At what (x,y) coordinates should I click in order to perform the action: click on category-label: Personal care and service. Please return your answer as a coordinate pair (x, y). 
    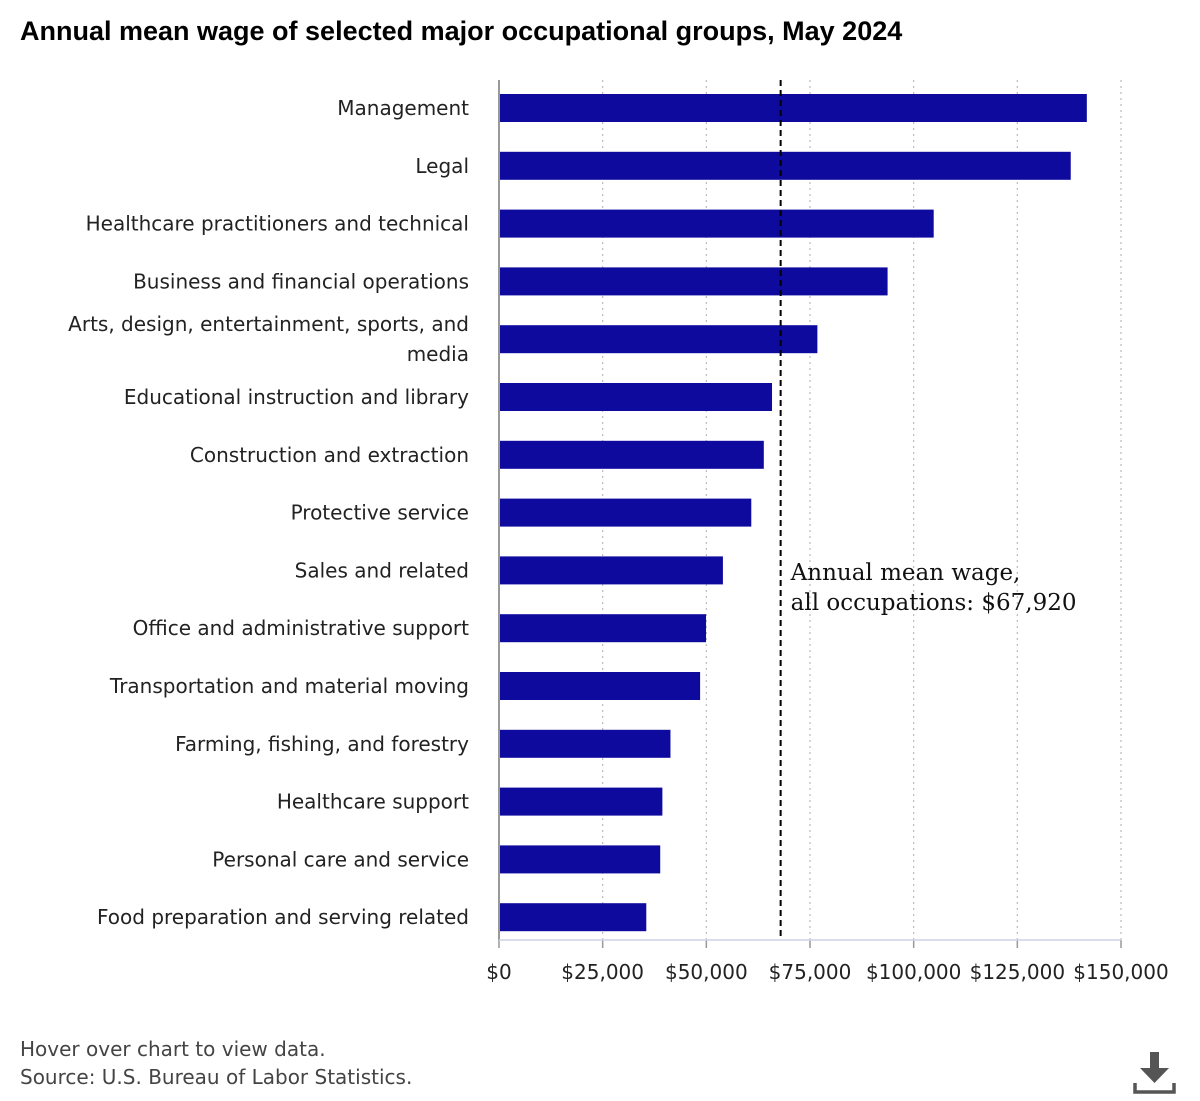
    Looking at the image, I should click on (340, 859).